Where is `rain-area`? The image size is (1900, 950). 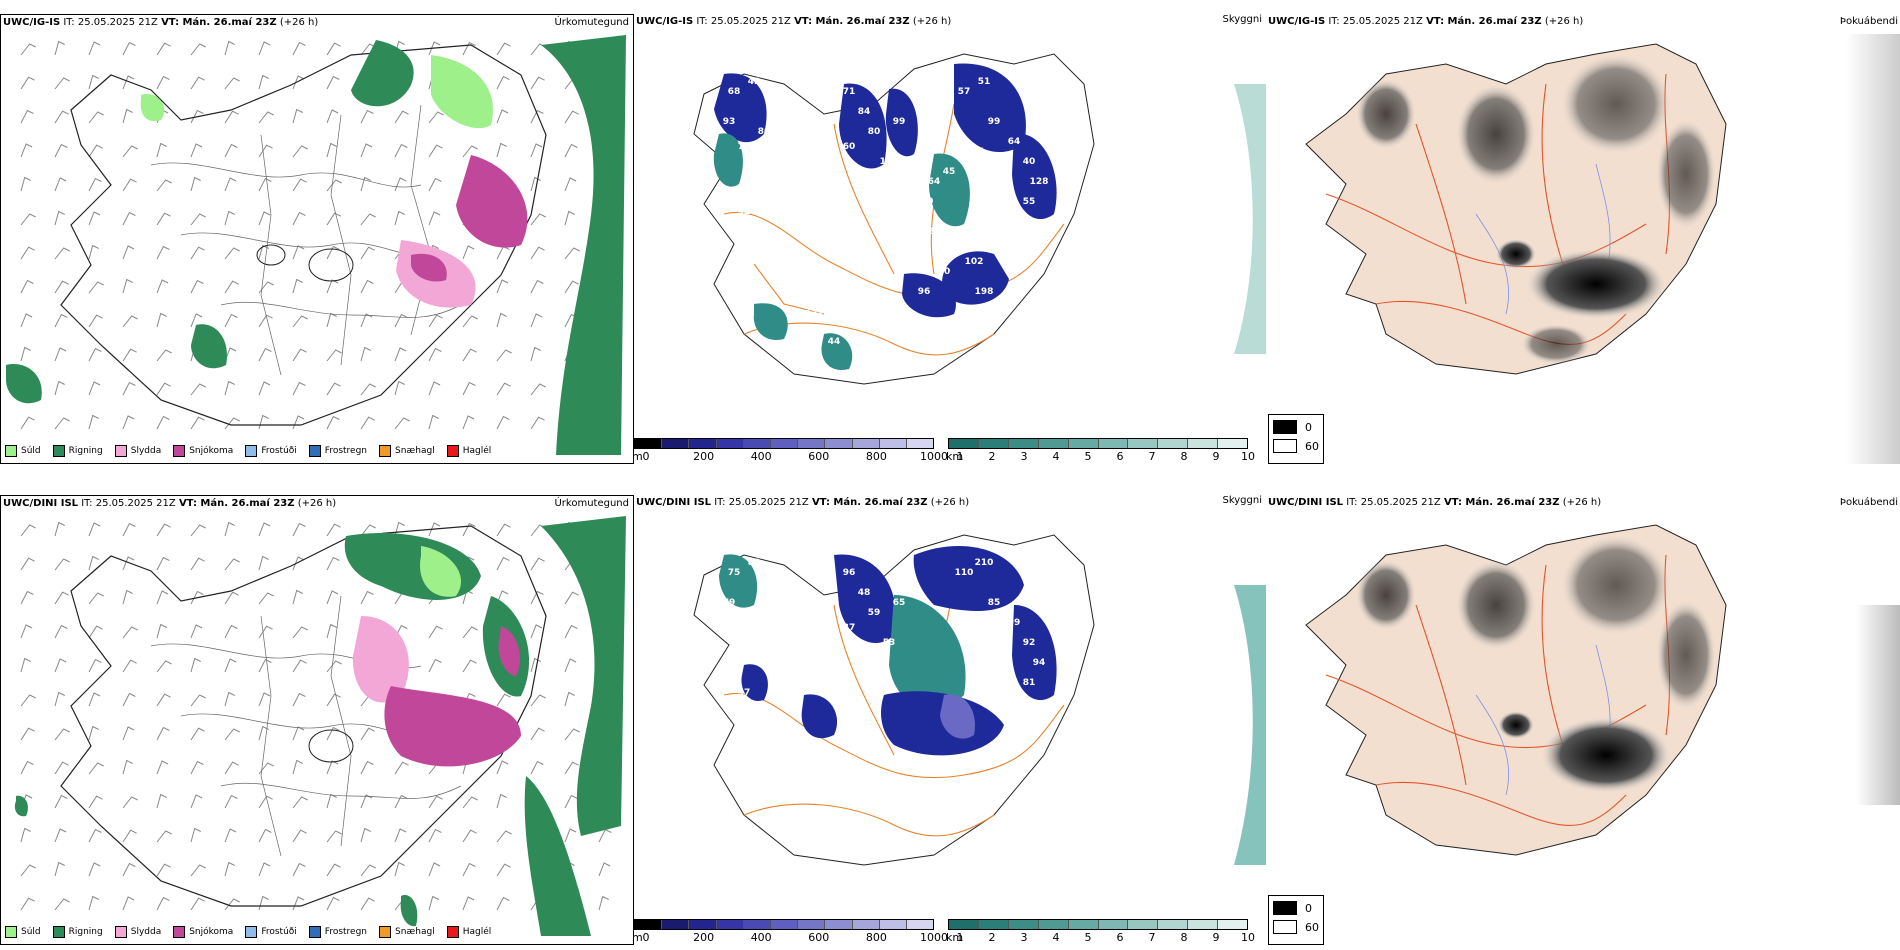 rain-area is located at coordinates (382, 73).